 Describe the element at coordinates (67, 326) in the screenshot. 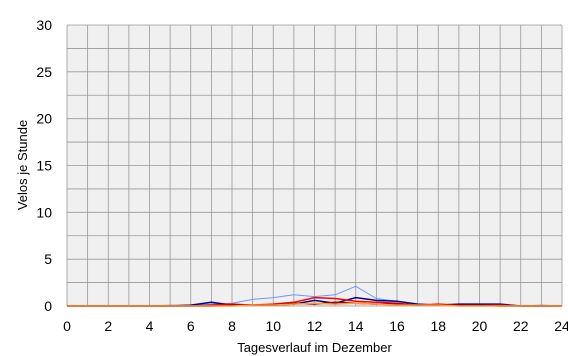

I see `x-tick-label: 0` at that location.